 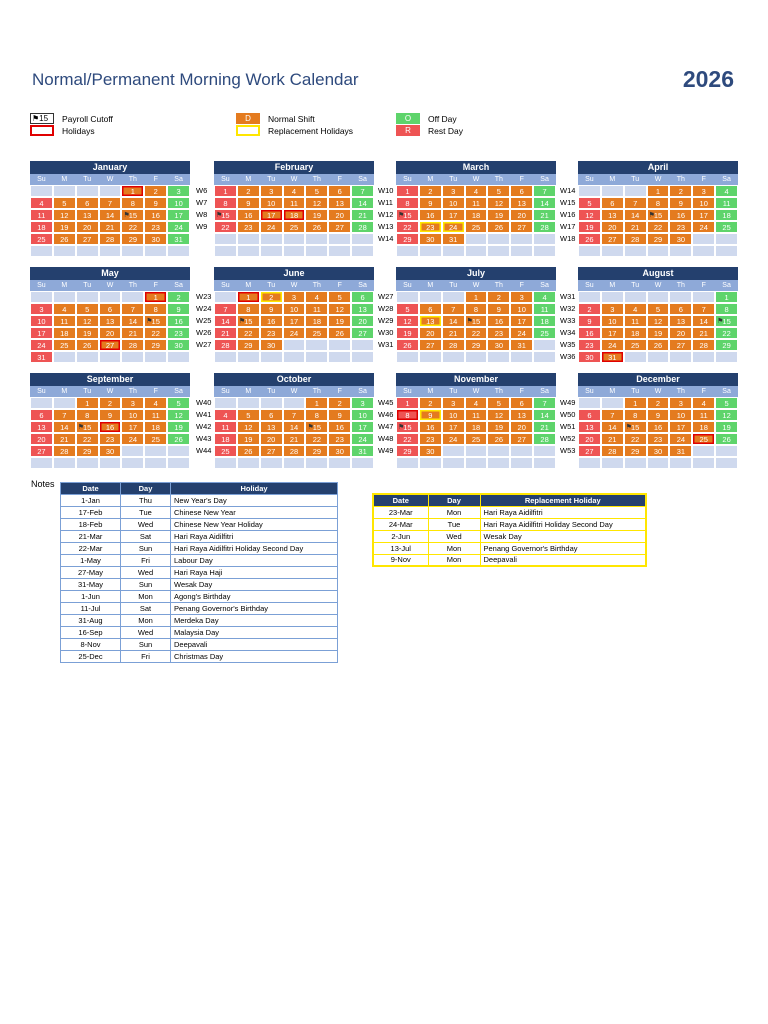 What do you see at coordinates (248, 203) in the screenshot?
I see `day-cell: 9` at bounding box center [248, 203].